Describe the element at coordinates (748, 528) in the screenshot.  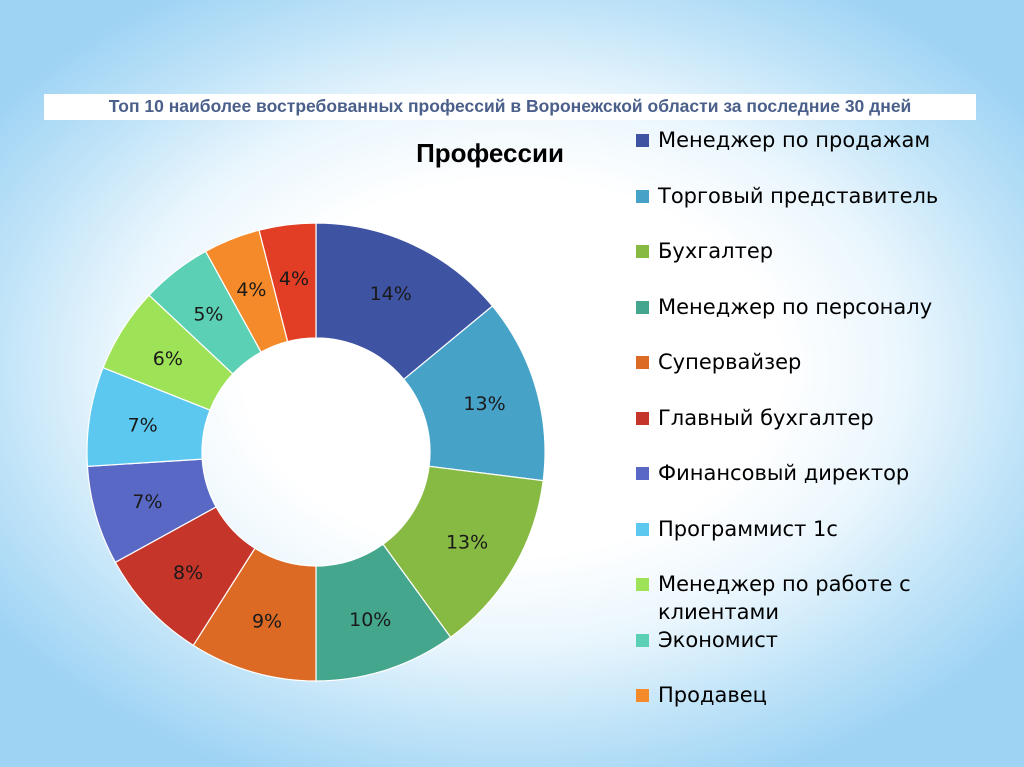
I see `legend-label: Программист 1с` at that location.